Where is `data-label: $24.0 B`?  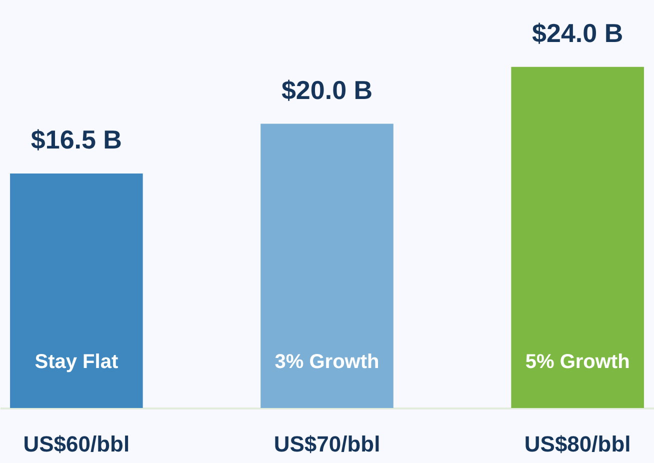 data-label: $24.0 B is located at coordinates (578, 33).